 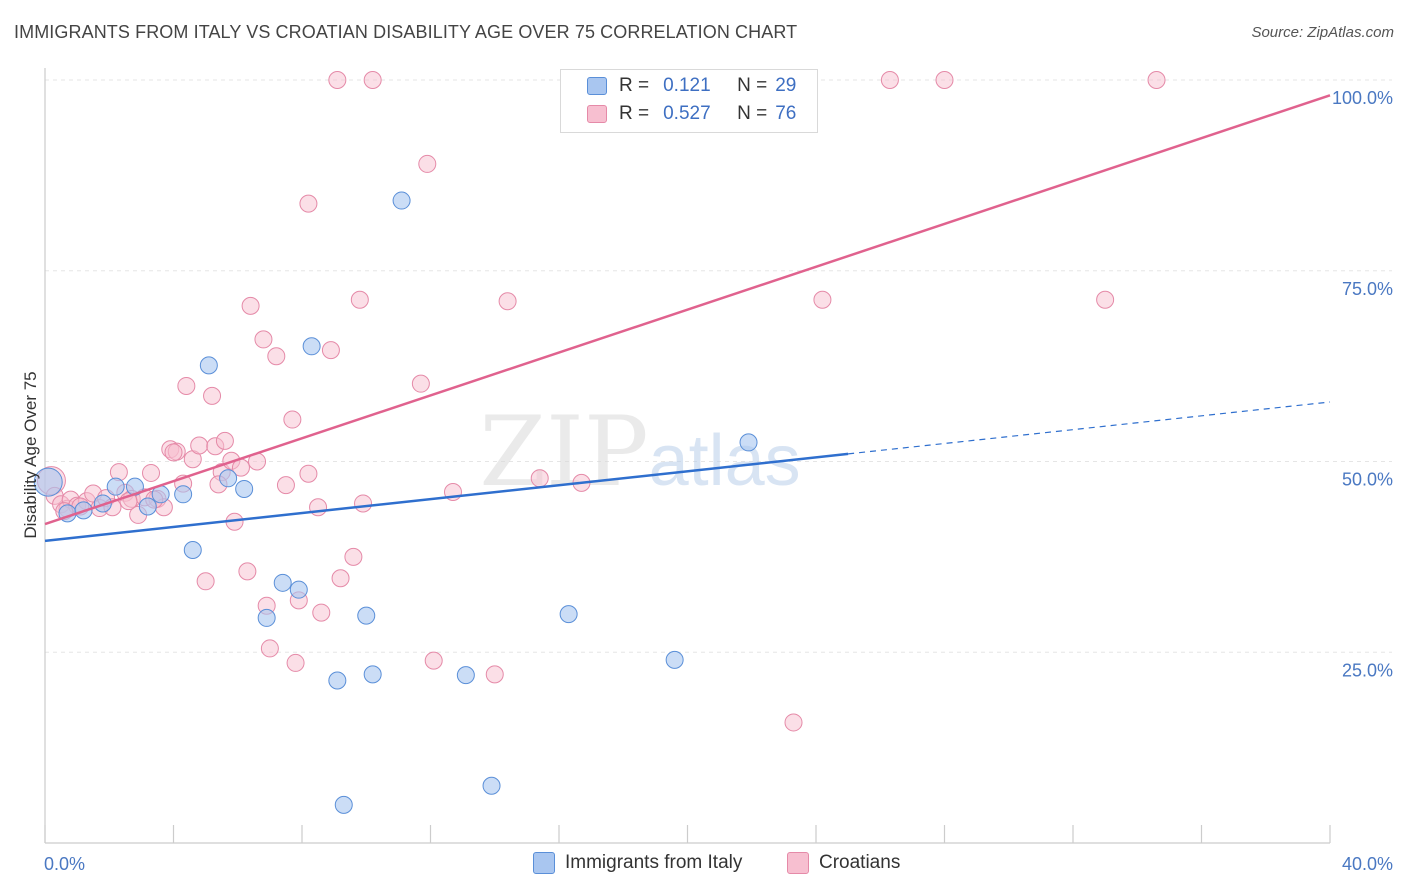 What do you see at coordinates (687, 113) in the screenshot?
I see `r-value: 0.527` at bounding box center [687, 113].